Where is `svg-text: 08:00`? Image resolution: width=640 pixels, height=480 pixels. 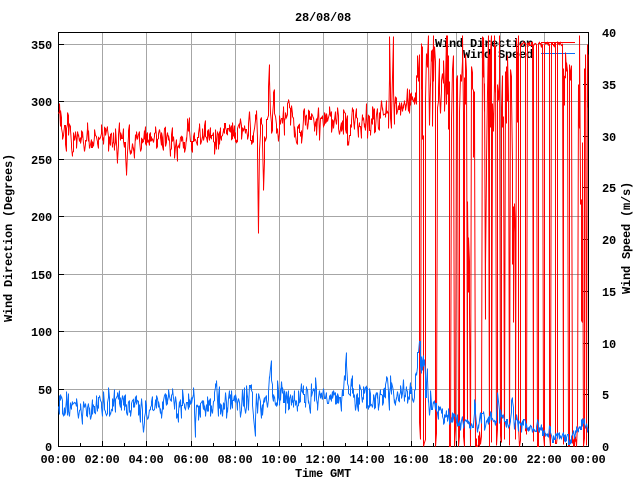
svg-text: 08:00 is located at coordinates (234, 460).